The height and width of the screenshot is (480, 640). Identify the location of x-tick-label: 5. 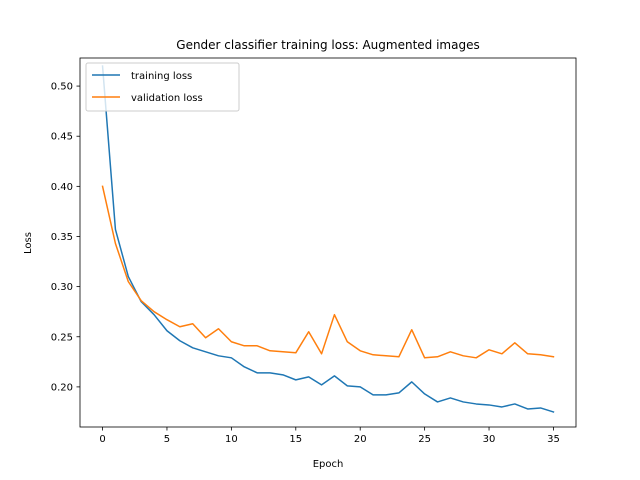
(167, 439).